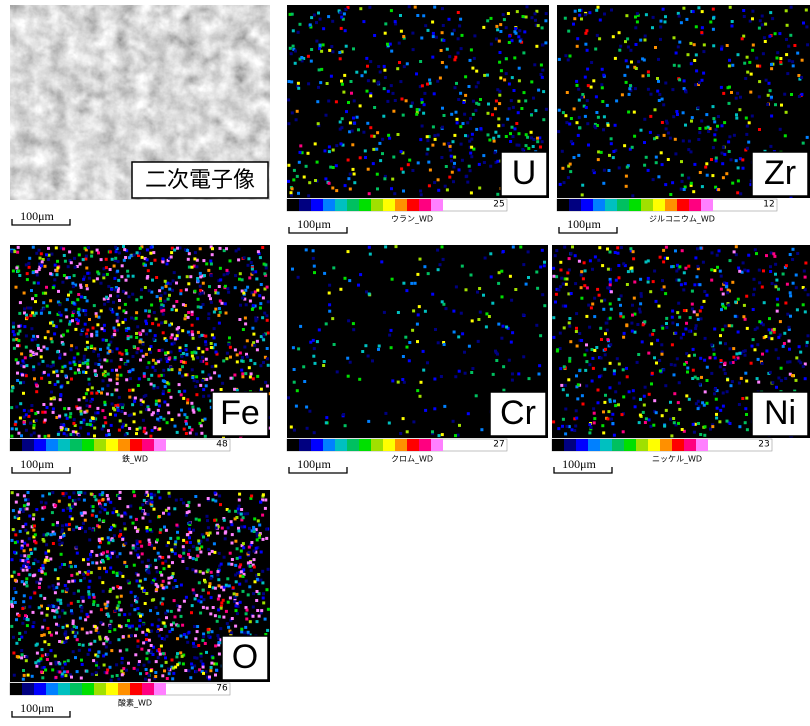  What do you see at coordinates (200, 180) in the screenshot?
I see `label-box` at bounding box center [200, 180].